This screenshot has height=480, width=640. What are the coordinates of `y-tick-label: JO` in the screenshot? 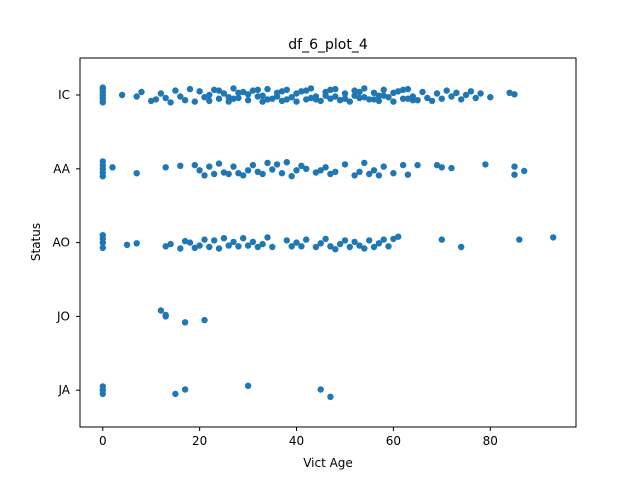 It's located at (63, 316).